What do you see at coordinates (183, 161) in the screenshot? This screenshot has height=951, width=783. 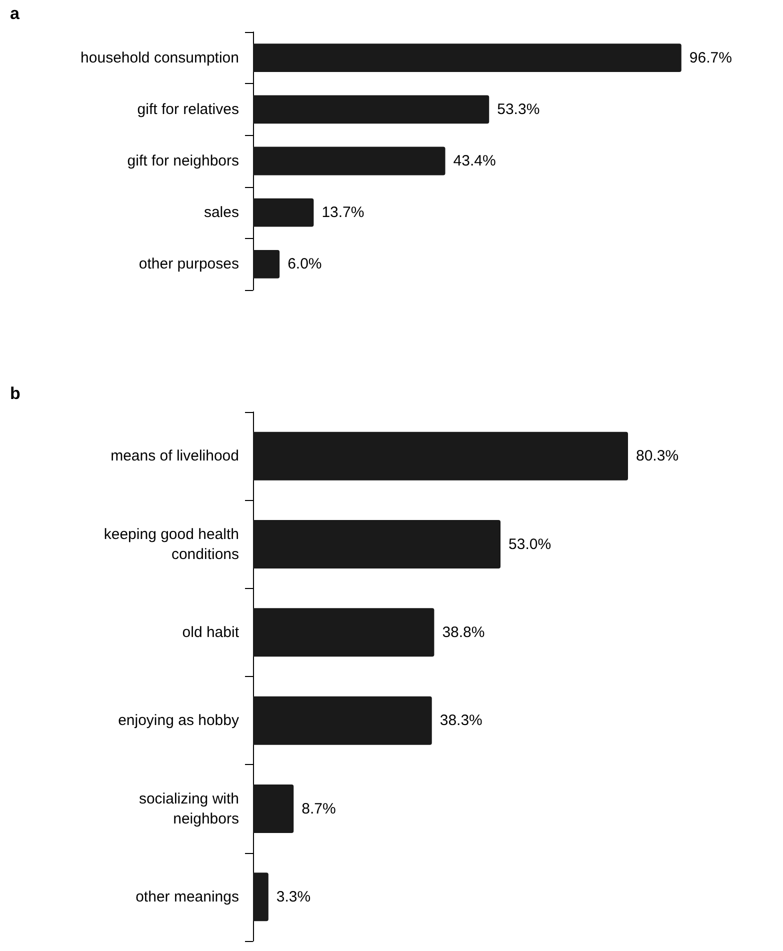 I see `y-tick-label: gift for neighbors` at bounding box center [183, 161].